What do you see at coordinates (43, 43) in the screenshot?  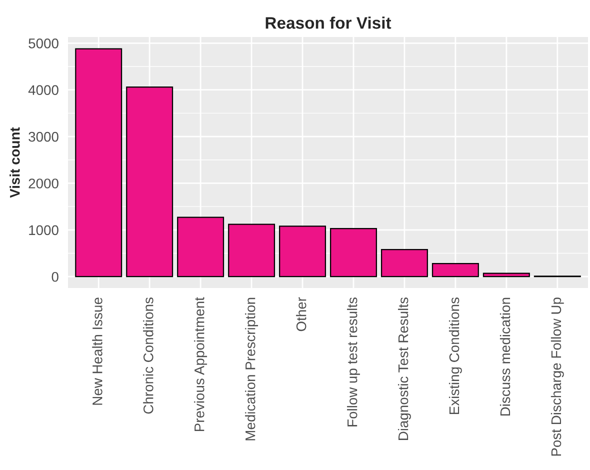 I see `y-tick-label: 5000` at bounding box center [43, 43].